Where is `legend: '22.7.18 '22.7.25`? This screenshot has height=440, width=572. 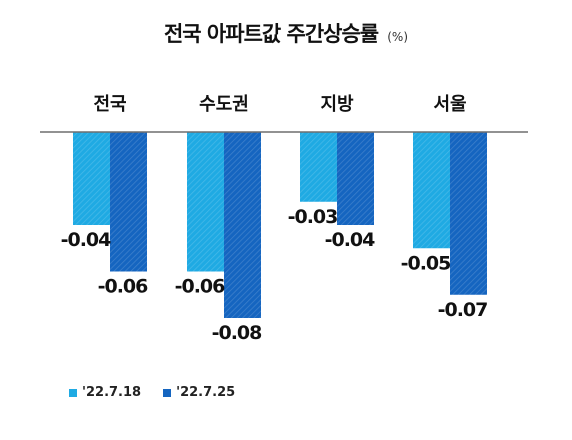
legend: '22.7.18 '22.7.25 is located at coordinates (163, 392).